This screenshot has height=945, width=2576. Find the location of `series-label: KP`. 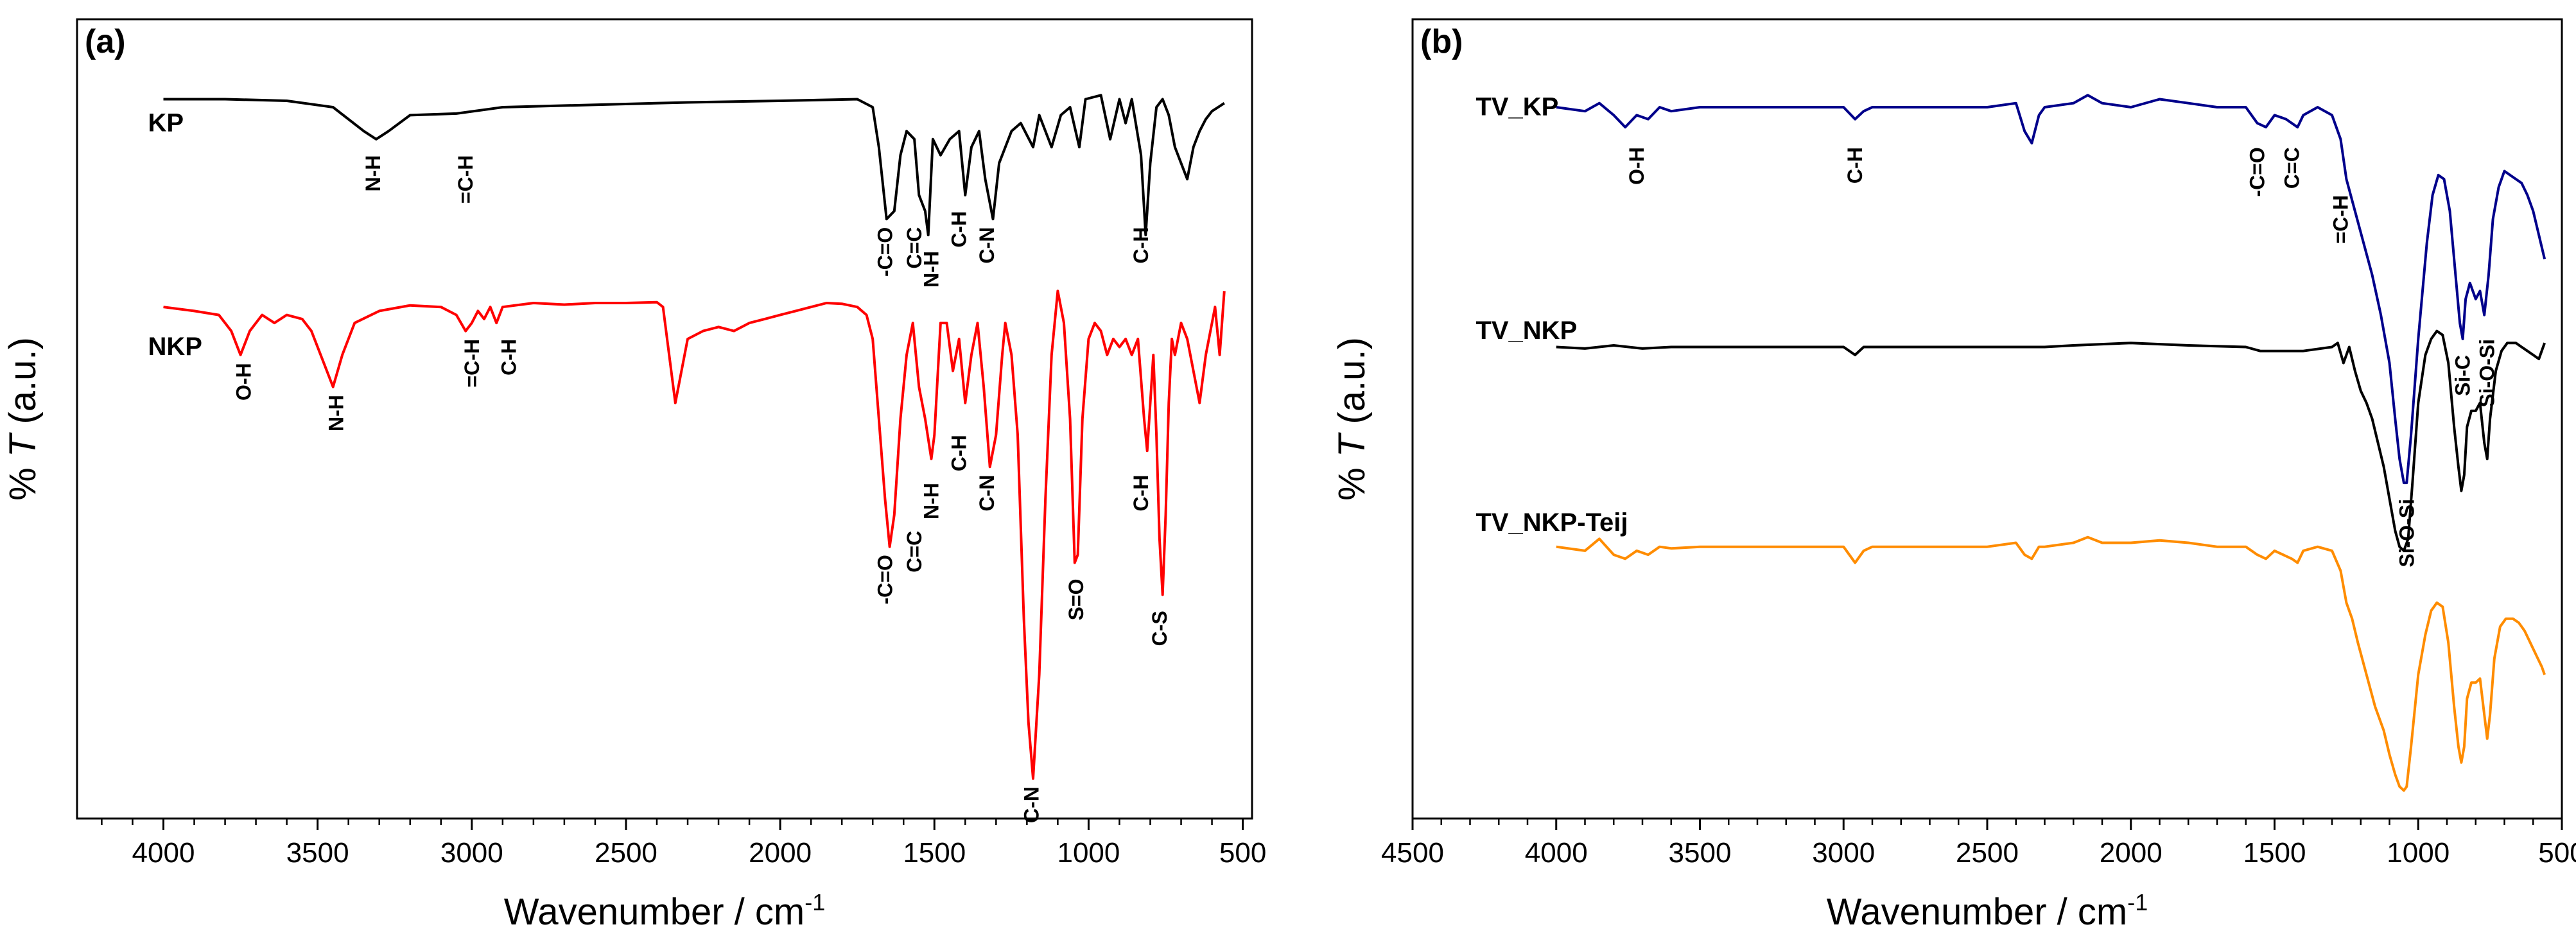

series-label: KP is located at coordinates (166, 123).